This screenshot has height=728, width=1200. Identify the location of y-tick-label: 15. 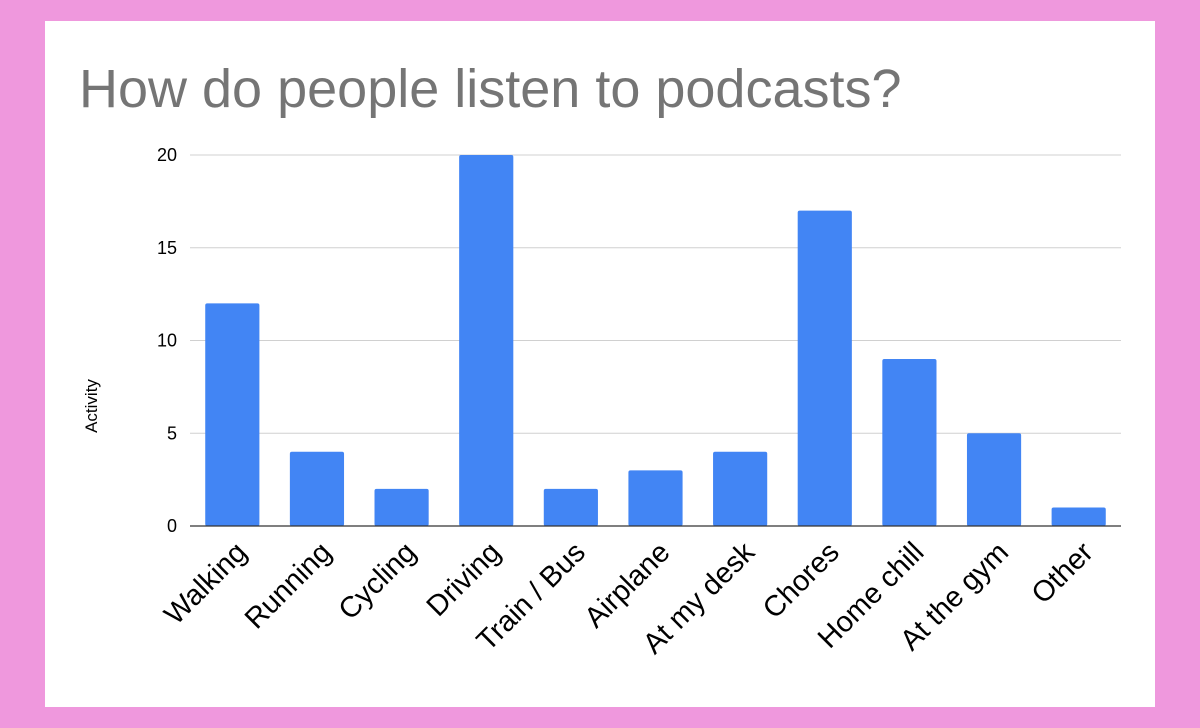
(167, 248).